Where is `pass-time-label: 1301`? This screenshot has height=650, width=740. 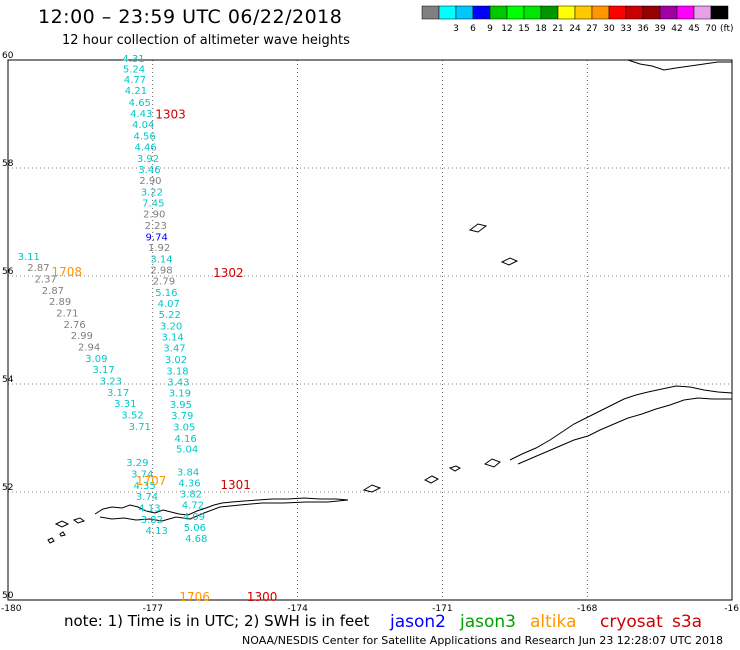
pass-time-label: 1301 is located at coordinates (235, 485).